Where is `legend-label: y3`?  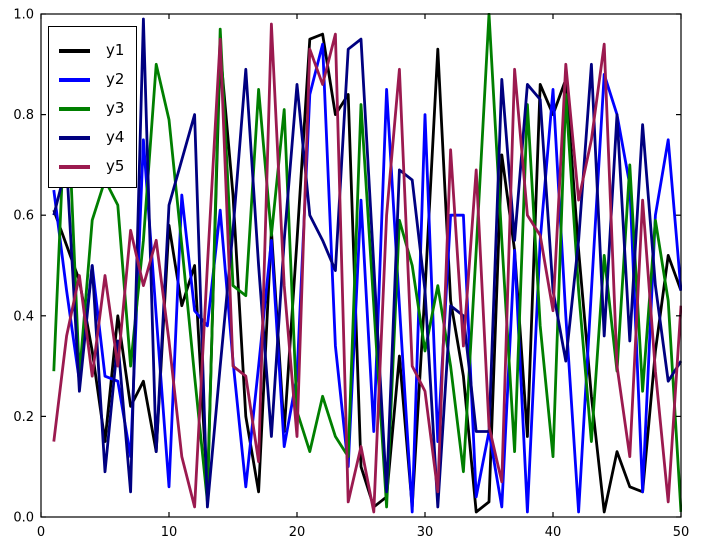
legend-label: y3 is located at coordinates (115, 108).